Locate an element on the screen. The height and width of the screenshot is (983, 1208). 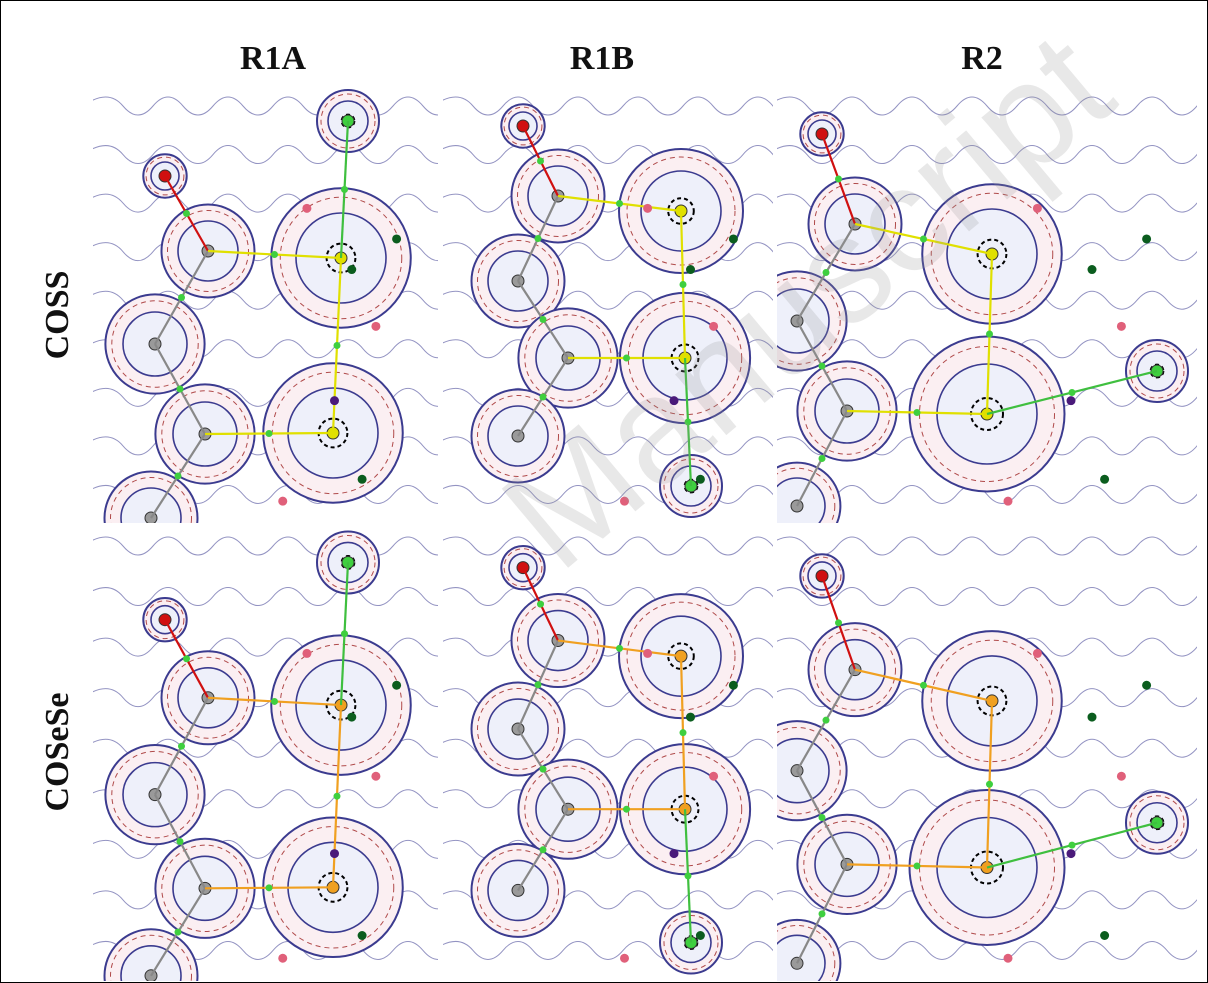
row-title-cosese: COSeSe is located at coordinates (57, 752).